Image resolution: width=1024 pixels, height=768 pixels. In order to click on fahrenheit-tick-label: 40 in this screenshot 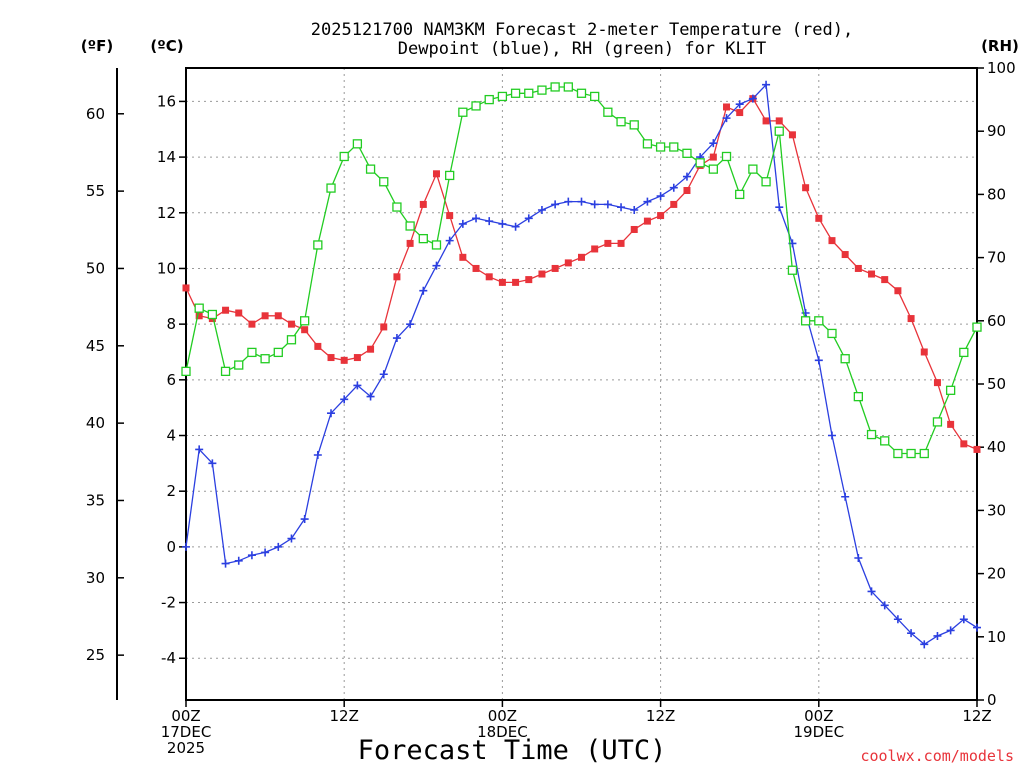, I will do `click(95, 423)`.